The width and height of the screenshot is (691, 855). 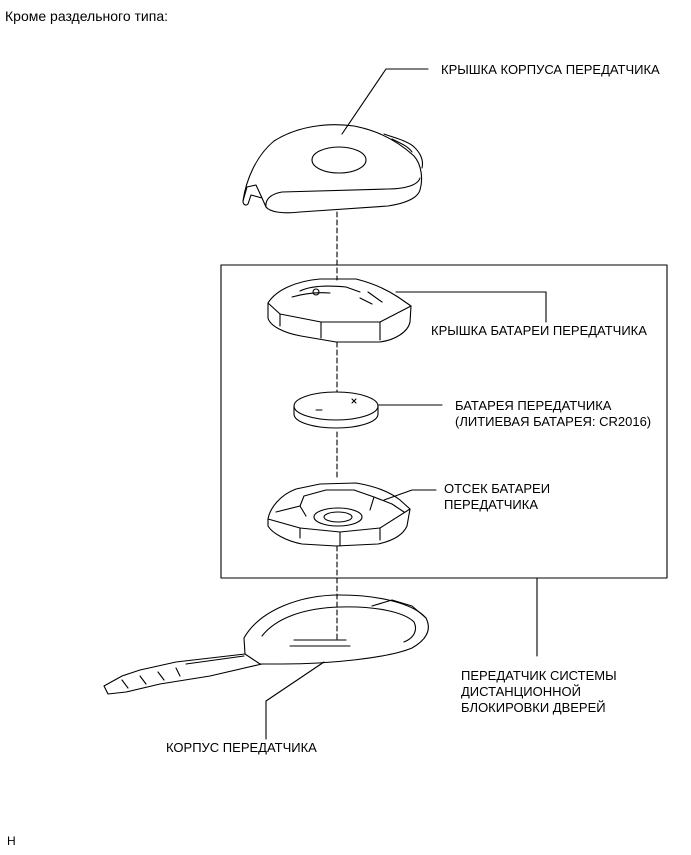 I want to click on label-battery-line2: (ЛИТИЕВАЯ БАТАРЕЯ: CR2016), so click(x=553, y=421).